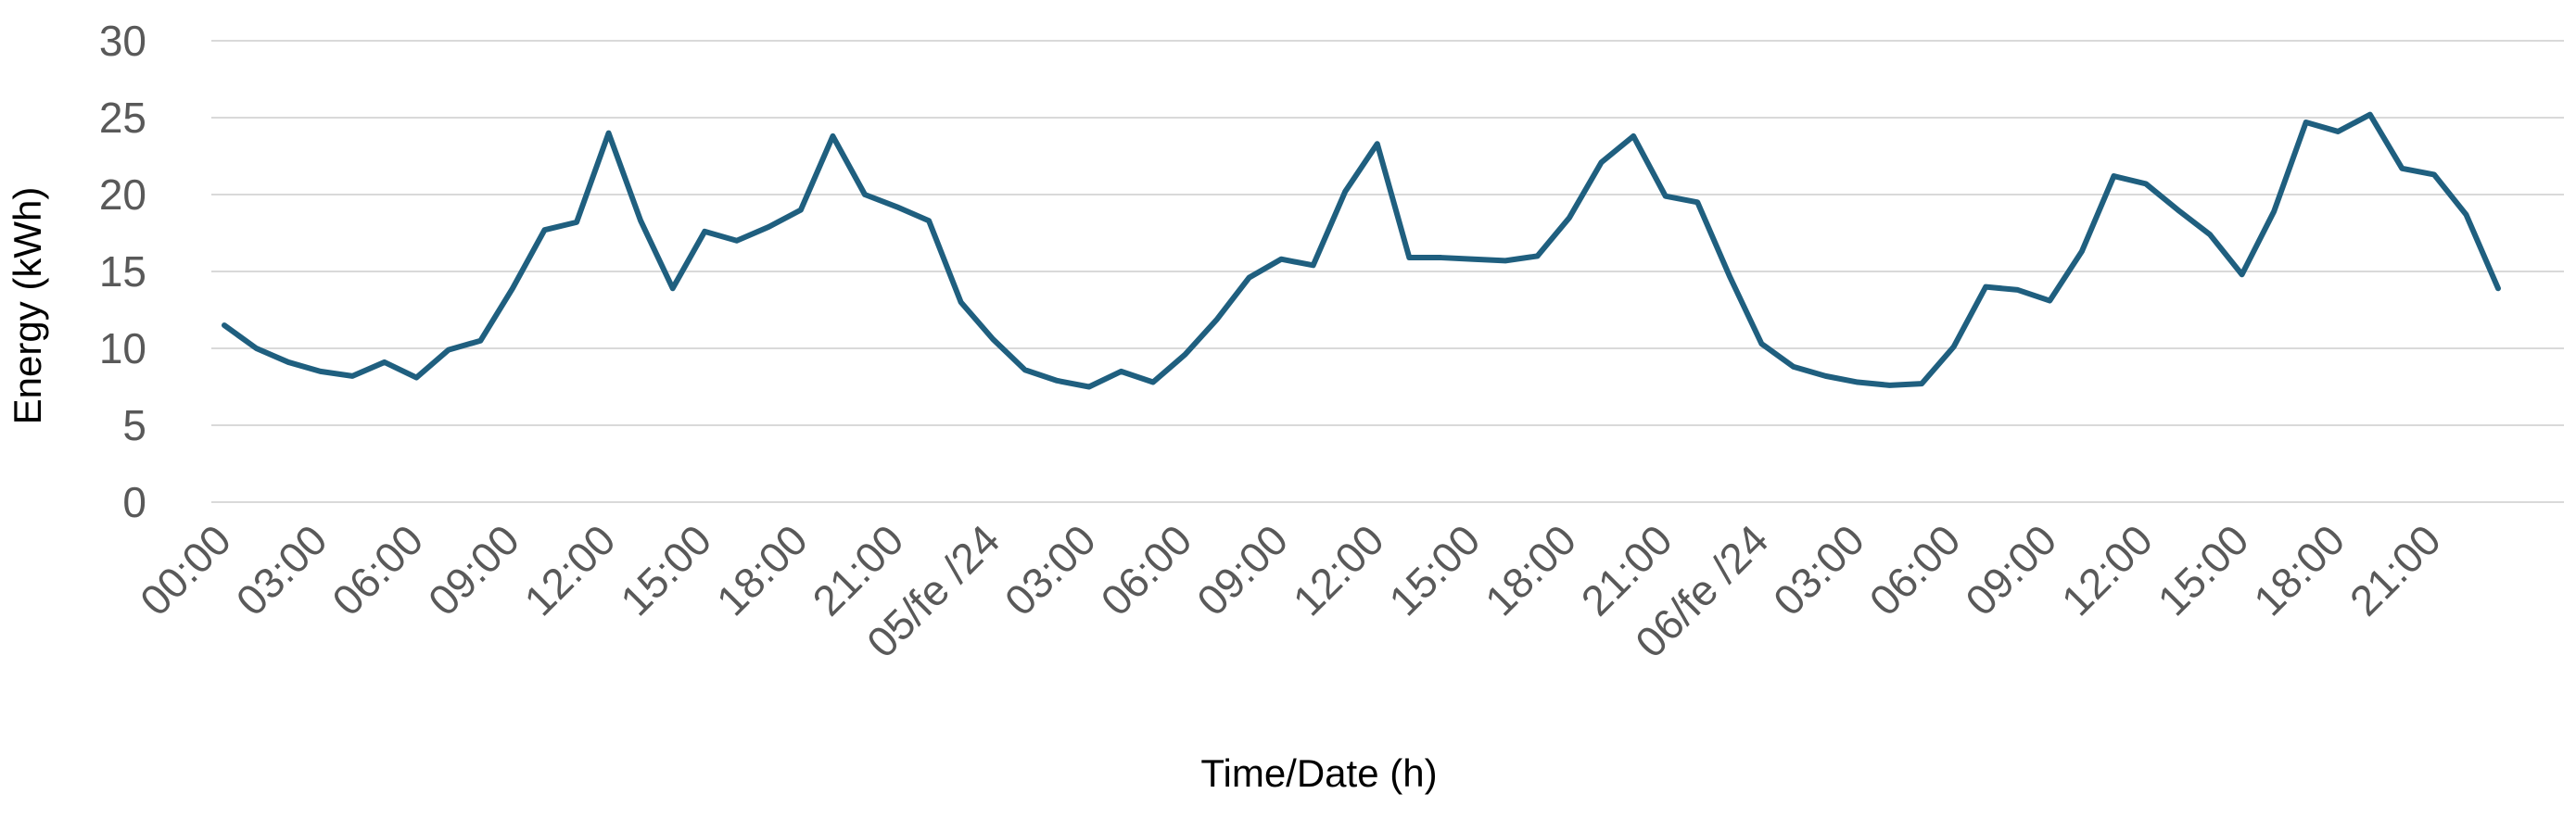 This screenshot has height=819, width=2576. Describe the element at coordinates (185, 569) in the screenshot. I see `x-tick-label: 00:00` at that location.